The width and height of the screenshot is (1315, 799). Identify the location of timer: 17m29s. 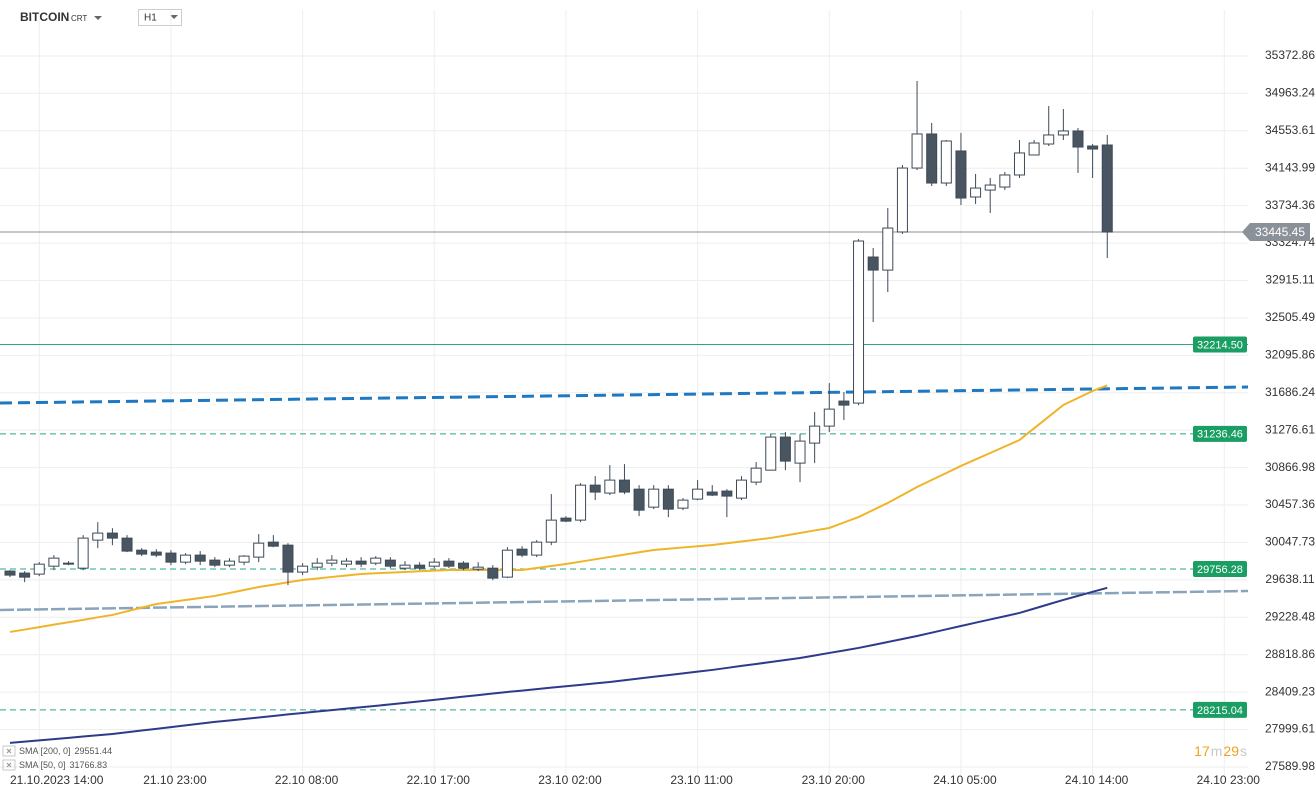
(1220, 751).